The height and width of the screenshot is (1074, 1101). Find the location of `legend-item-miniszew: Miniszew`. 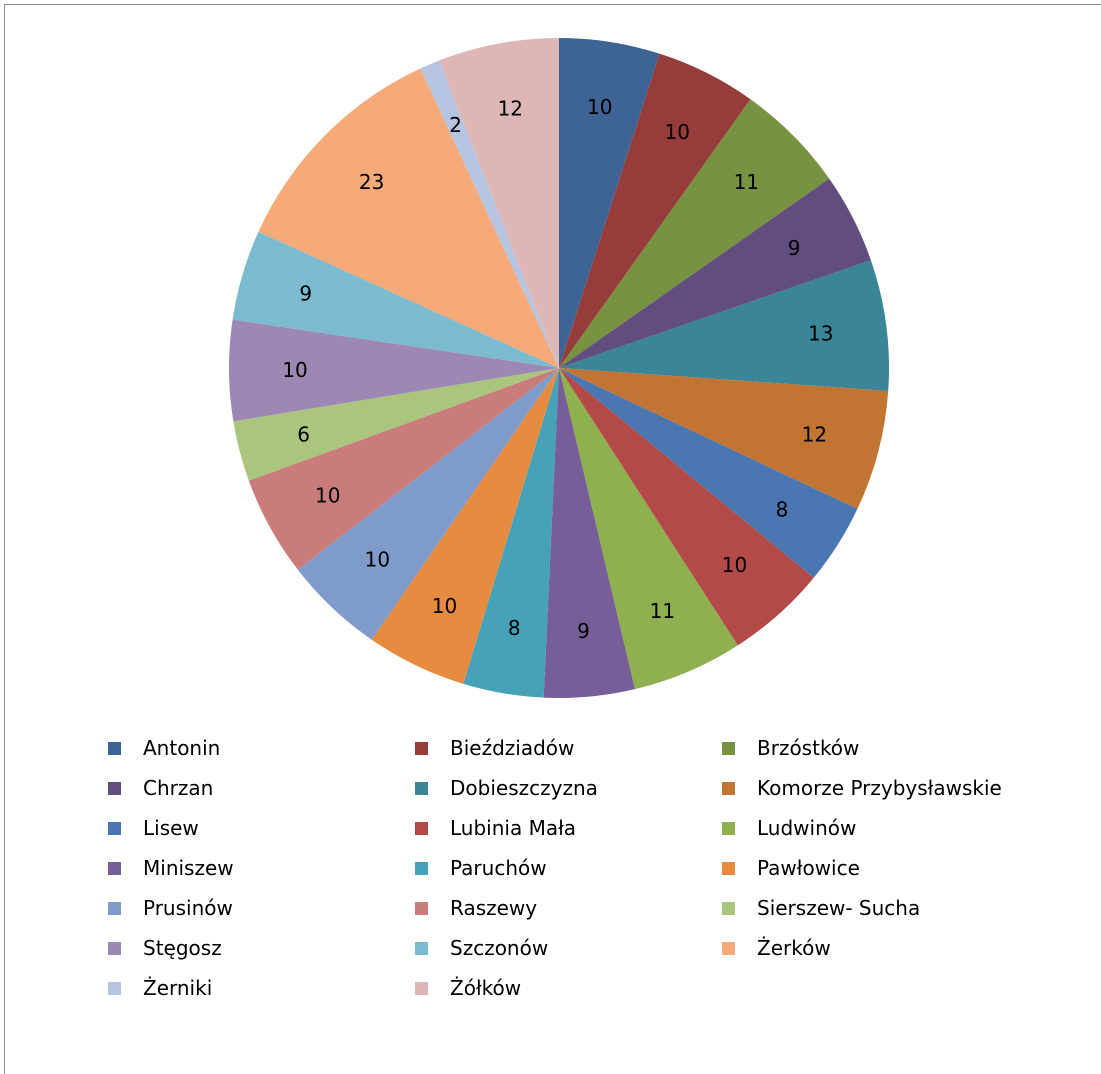

legend-item-miniszew: Miniszew is located at coordinates (171, 868).